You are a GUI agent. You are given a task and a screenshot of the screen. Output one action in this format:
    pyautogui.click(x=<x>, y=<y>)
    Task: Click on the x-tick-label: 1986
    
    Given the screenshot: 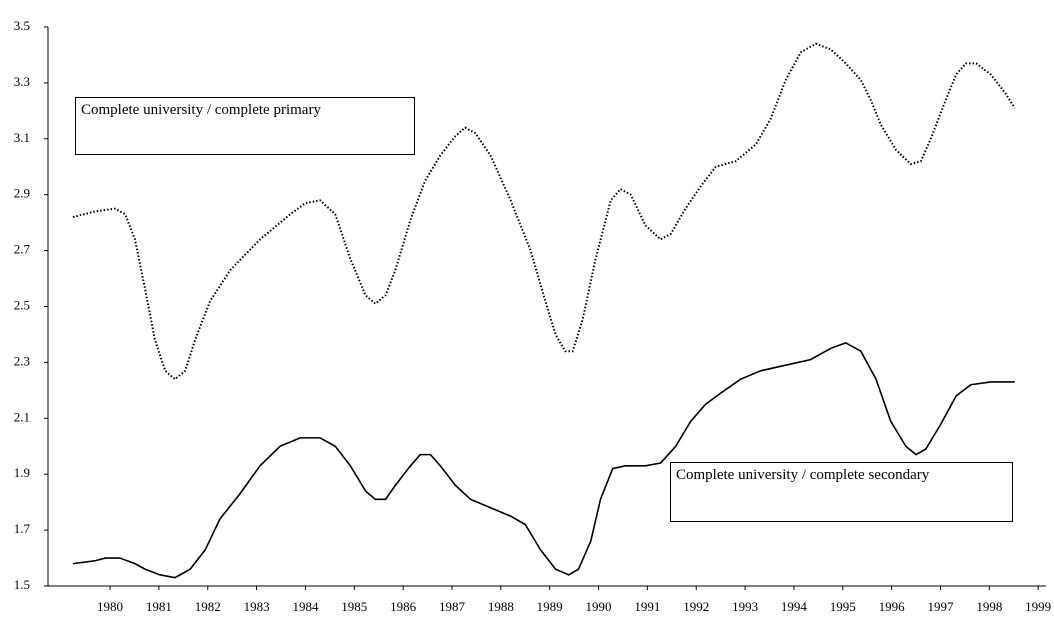 What is the action you would take?
    pyautogui.click(x=403, y=606)
    